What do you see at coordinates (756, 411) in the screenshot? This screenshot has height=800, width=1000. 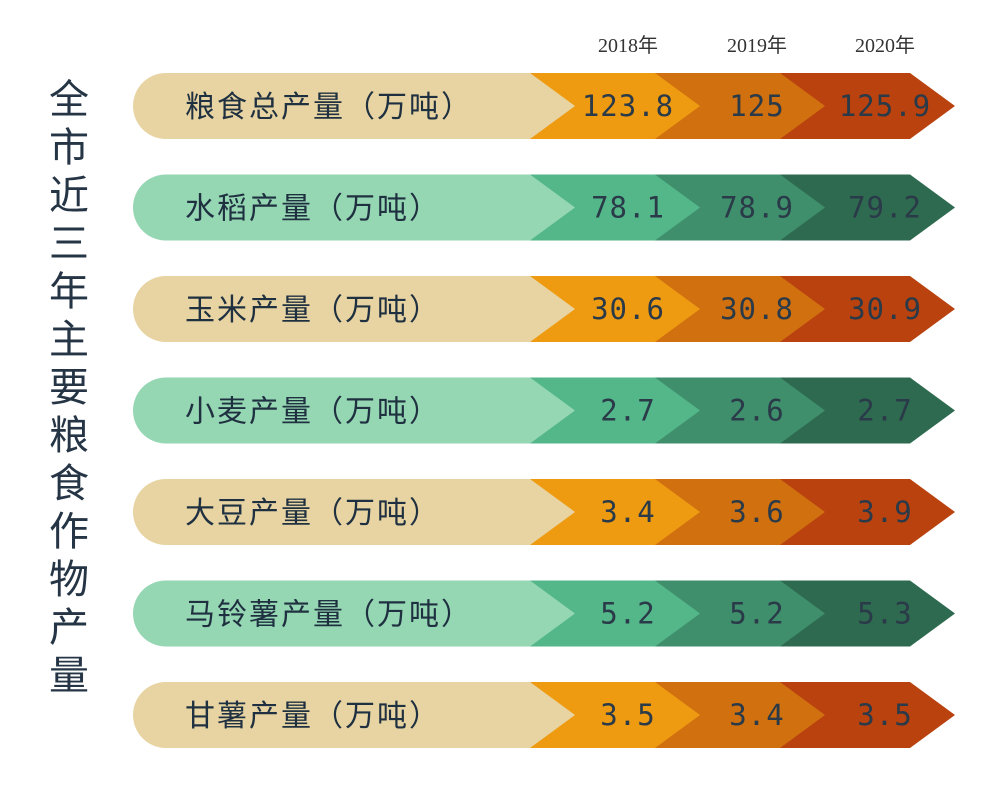 I see `value: 2.6` at bounding box center [756, 411].